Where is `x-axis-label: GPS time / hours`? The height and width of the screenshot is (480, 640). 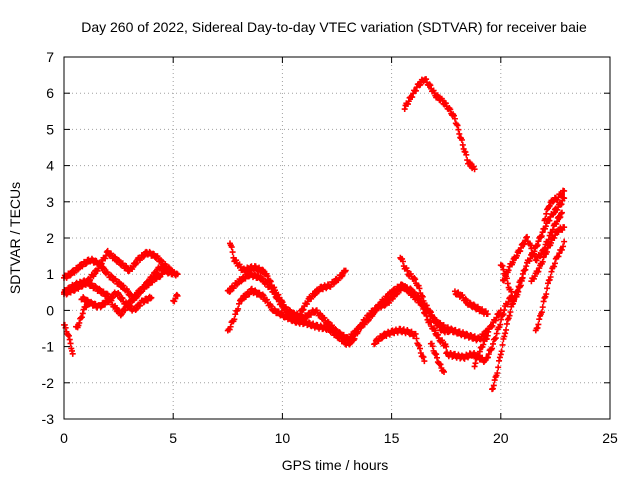
x-axis-label: GPS time / hours is located at coordinates (335, 465).